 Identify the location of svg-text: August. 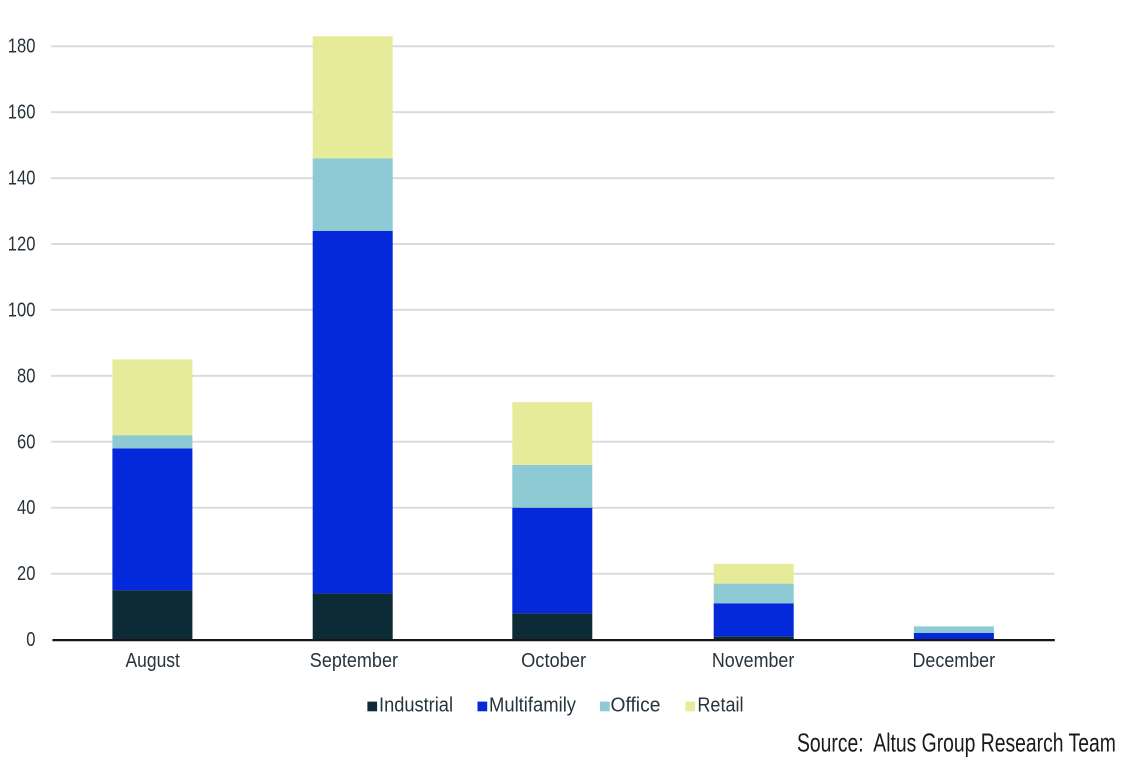
(153, 661).